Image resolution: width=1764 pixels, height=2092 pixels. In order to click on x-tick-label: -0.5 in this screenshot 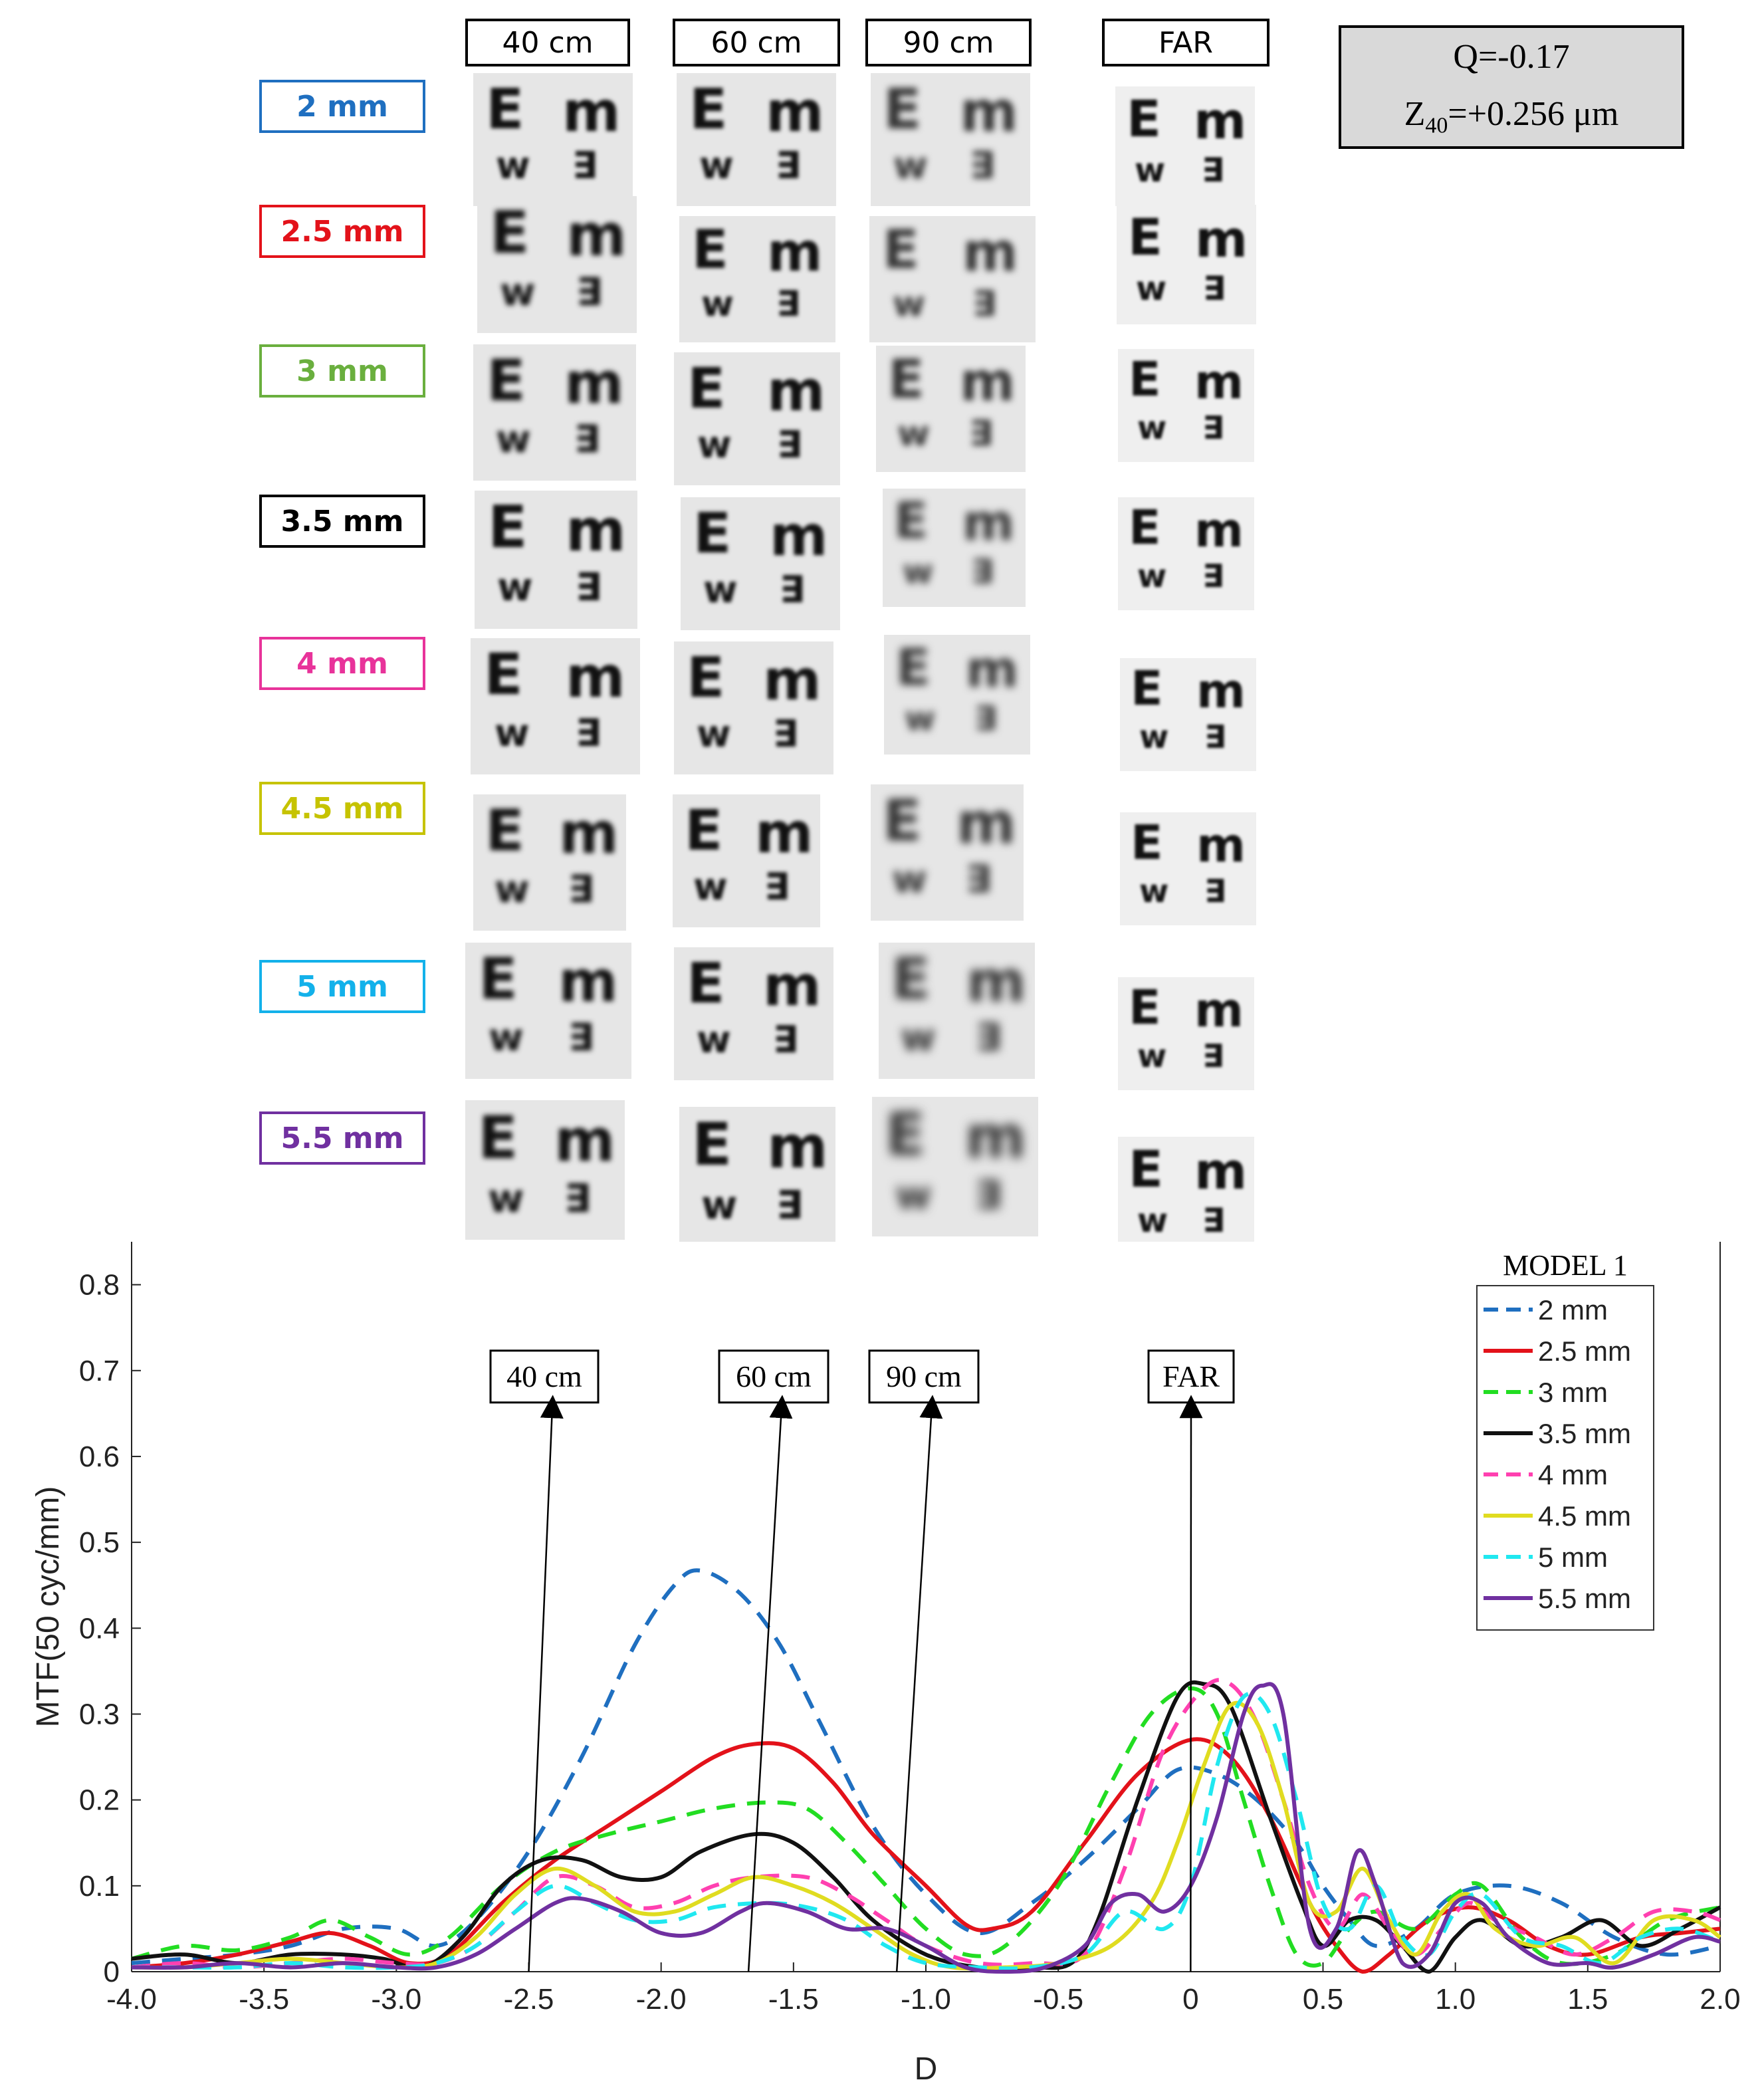, I will do `click(1058, 1999)`.